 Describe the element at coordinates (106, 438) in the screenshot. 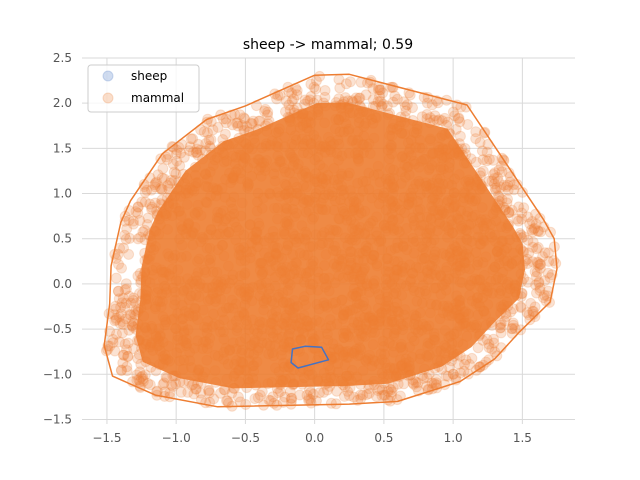

I see `x-tick-label: −1.5` at that location.